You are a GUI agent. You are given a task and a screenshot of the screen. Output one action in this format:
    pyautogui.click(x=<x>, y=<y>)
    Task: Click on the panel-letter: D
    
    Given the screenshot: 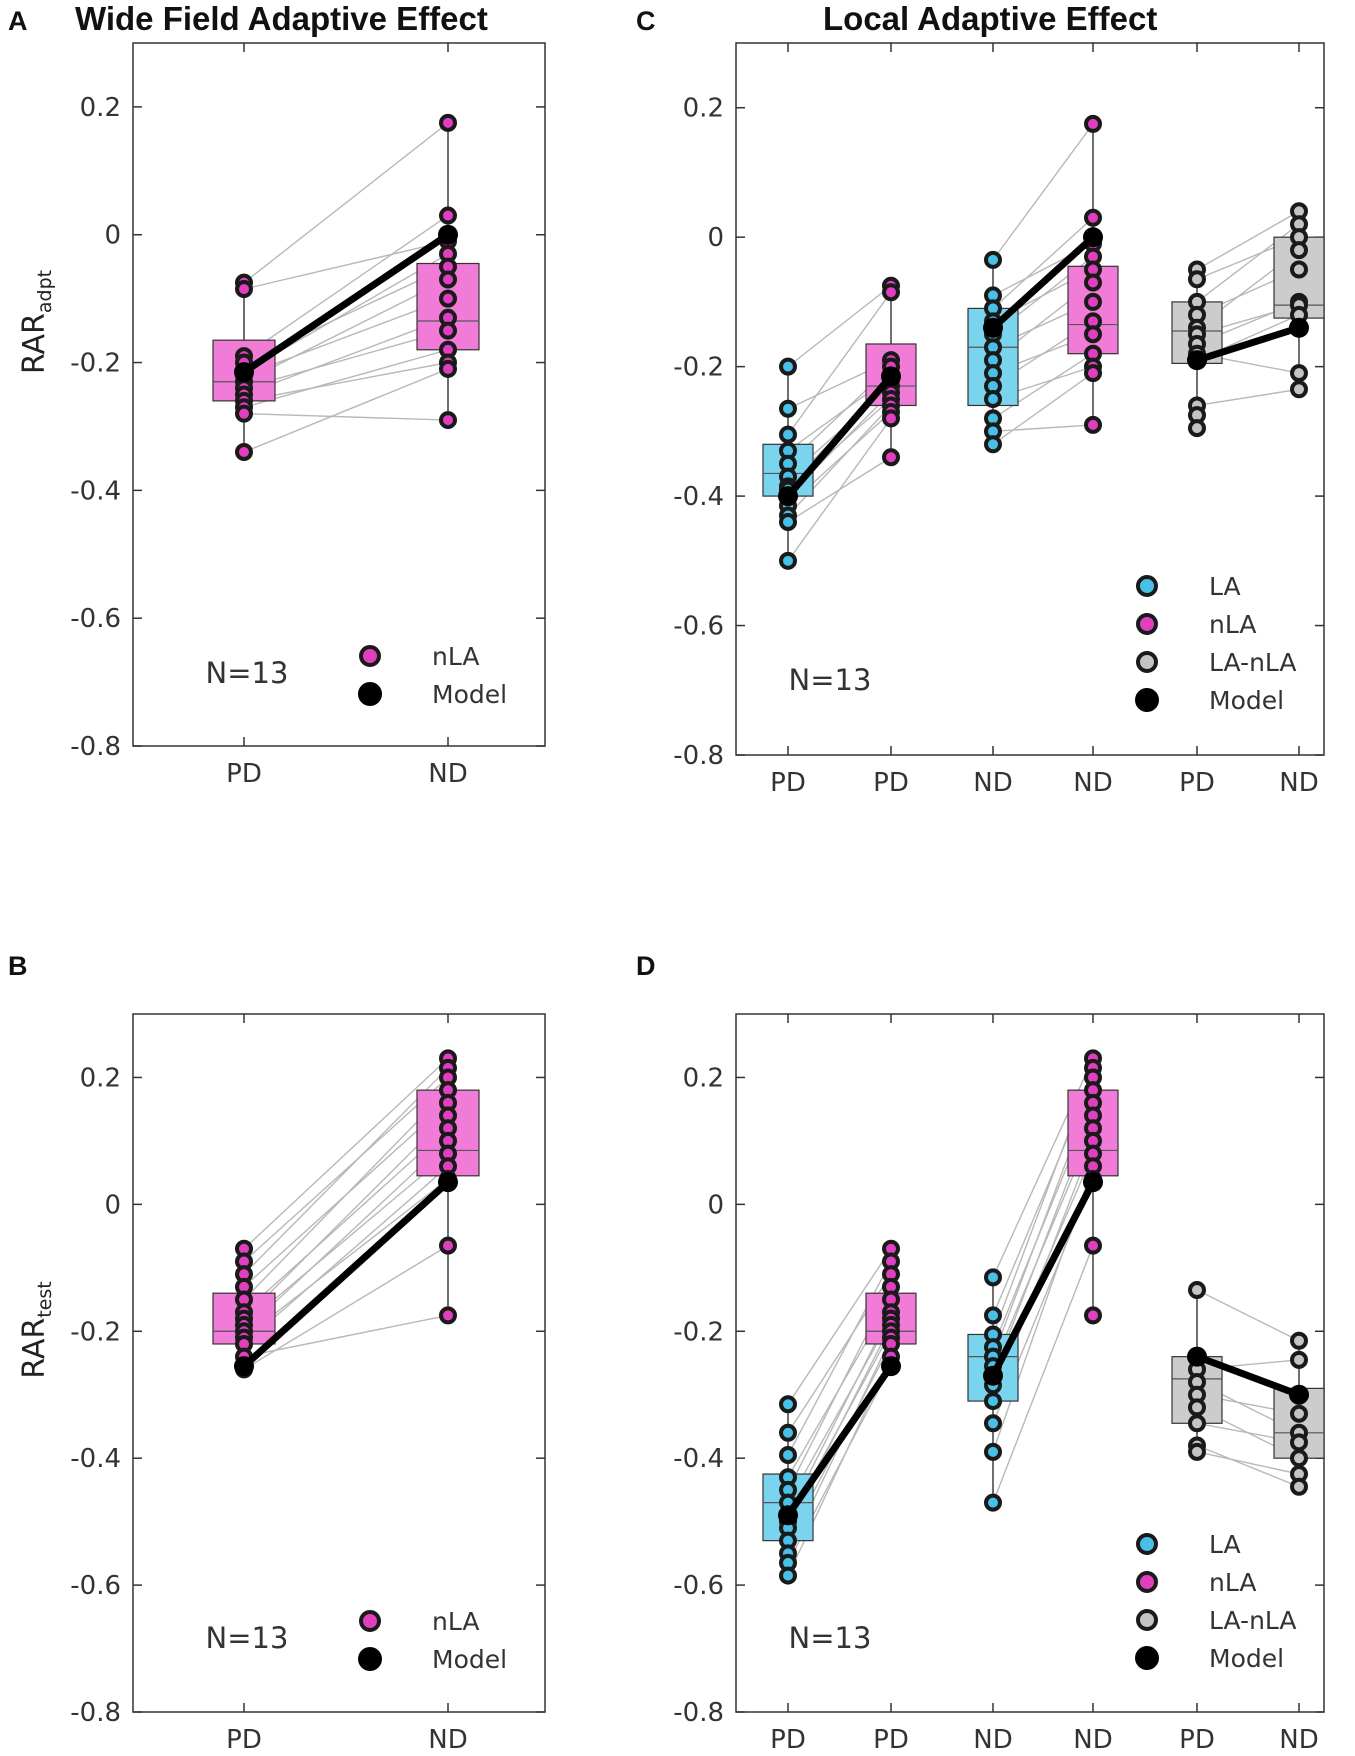 What is the action you would take?
    pyautogui.click(x=646, y=966)
    